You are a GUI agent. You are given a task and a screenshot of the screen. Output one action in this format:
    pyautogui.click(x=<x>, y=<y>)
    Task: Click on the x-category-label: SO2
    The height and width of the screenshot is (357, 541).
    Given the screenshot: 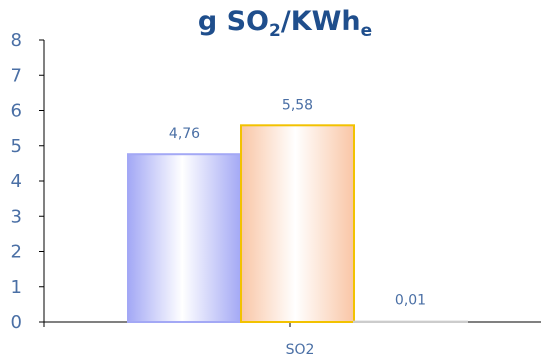 What is the action you would take?
    pyautogui.click(x=300, y=349)
    